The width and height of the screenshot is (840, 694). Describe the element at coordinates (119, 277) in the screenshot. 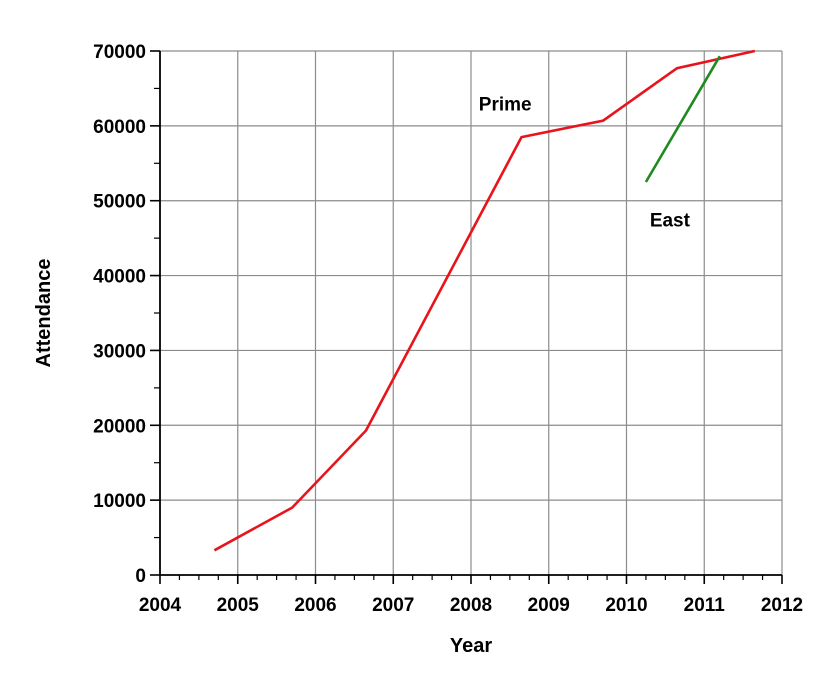

I see `y-tick-label: 40000` at that location.